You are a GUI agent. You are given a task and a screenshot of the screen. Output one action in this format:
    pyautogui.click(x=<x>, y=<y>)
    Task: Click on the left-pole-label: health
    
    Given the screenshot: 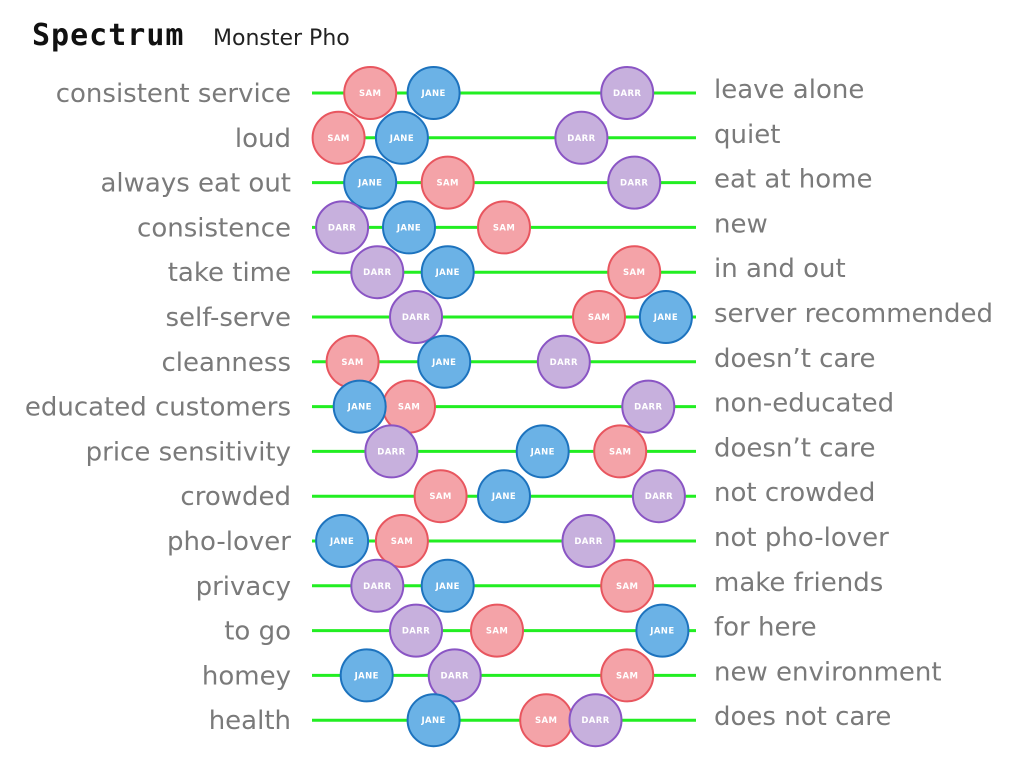 What is the action you would take?
    pyautogui.click(x=250, y=721)
    